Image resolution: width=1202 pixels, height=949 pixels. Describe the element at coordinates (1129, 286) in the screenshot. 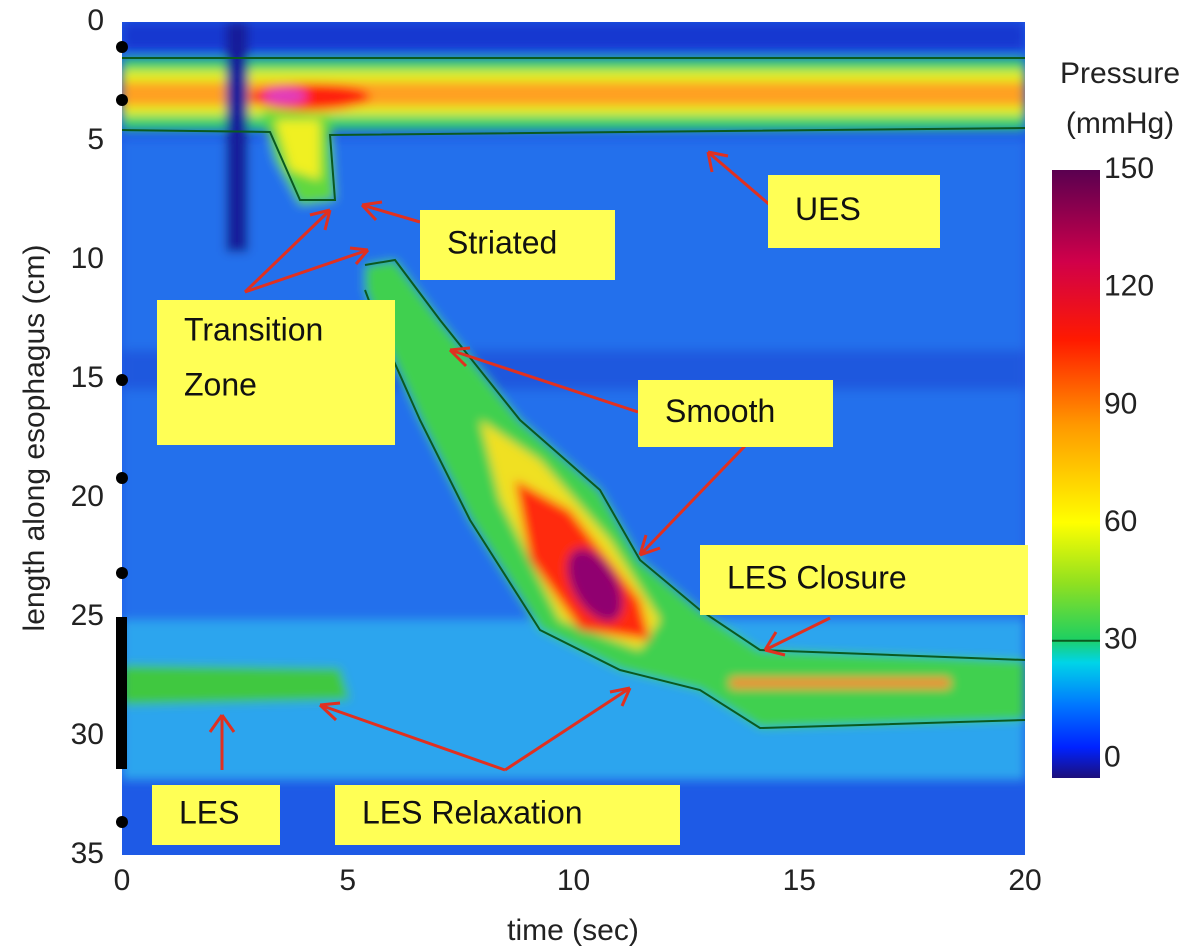

I see `colorbar-tick-label: 120` at that location.